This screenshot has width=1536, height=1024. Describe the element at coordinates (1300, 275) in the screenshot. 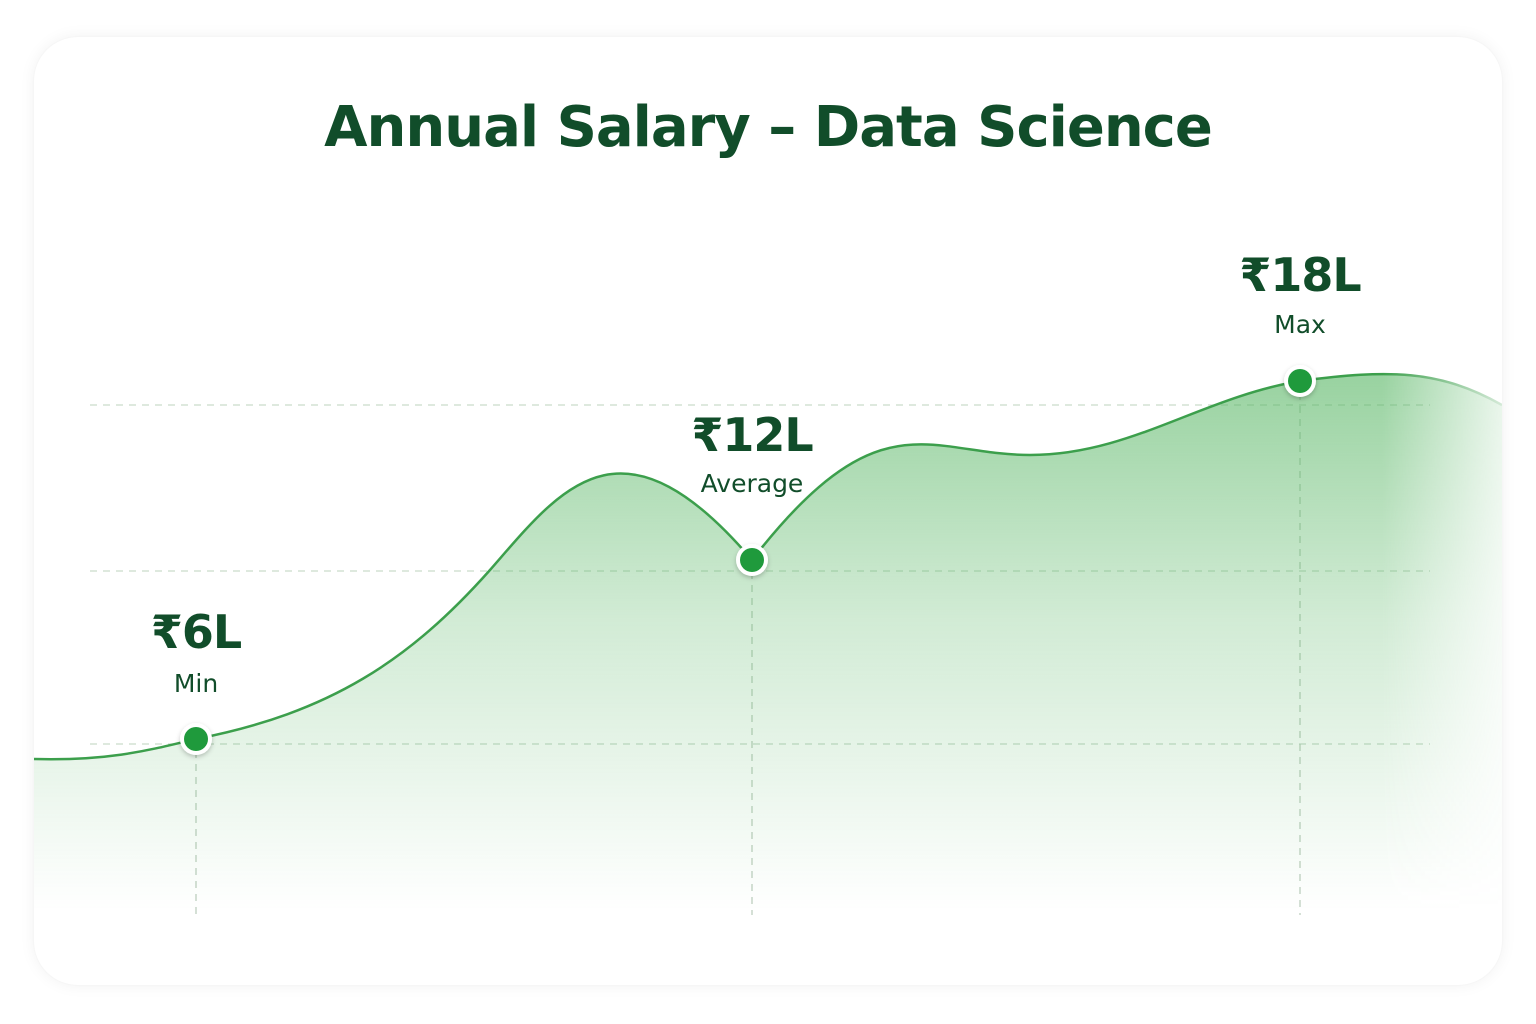

I see `data-value-max: ₹18L` at that location.